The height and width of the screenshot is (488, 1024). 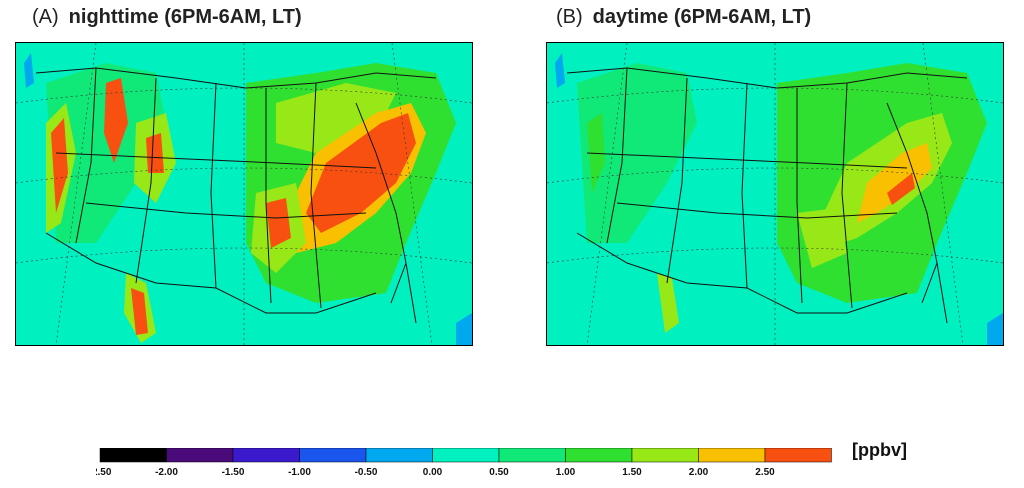 I want to click on panel-a-letter: (A), so click(x=45, y=17).